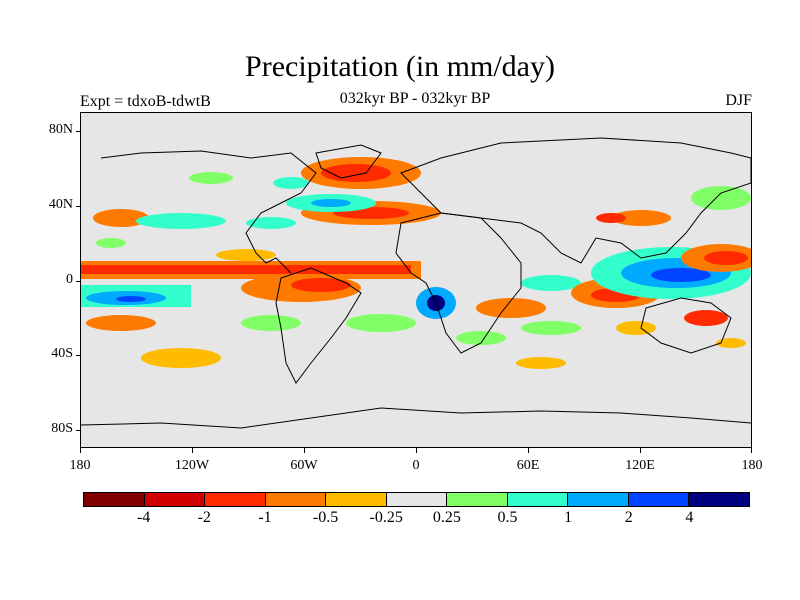 The width and height of the screenshot is (800, 600). I want to click on coastline-australia, so click(686, 325).